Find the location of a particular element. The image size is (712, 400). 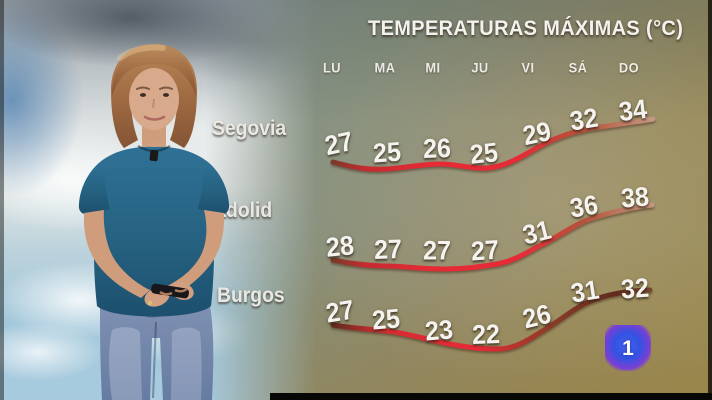

presenter-hair is located at coordinates (154, 96).